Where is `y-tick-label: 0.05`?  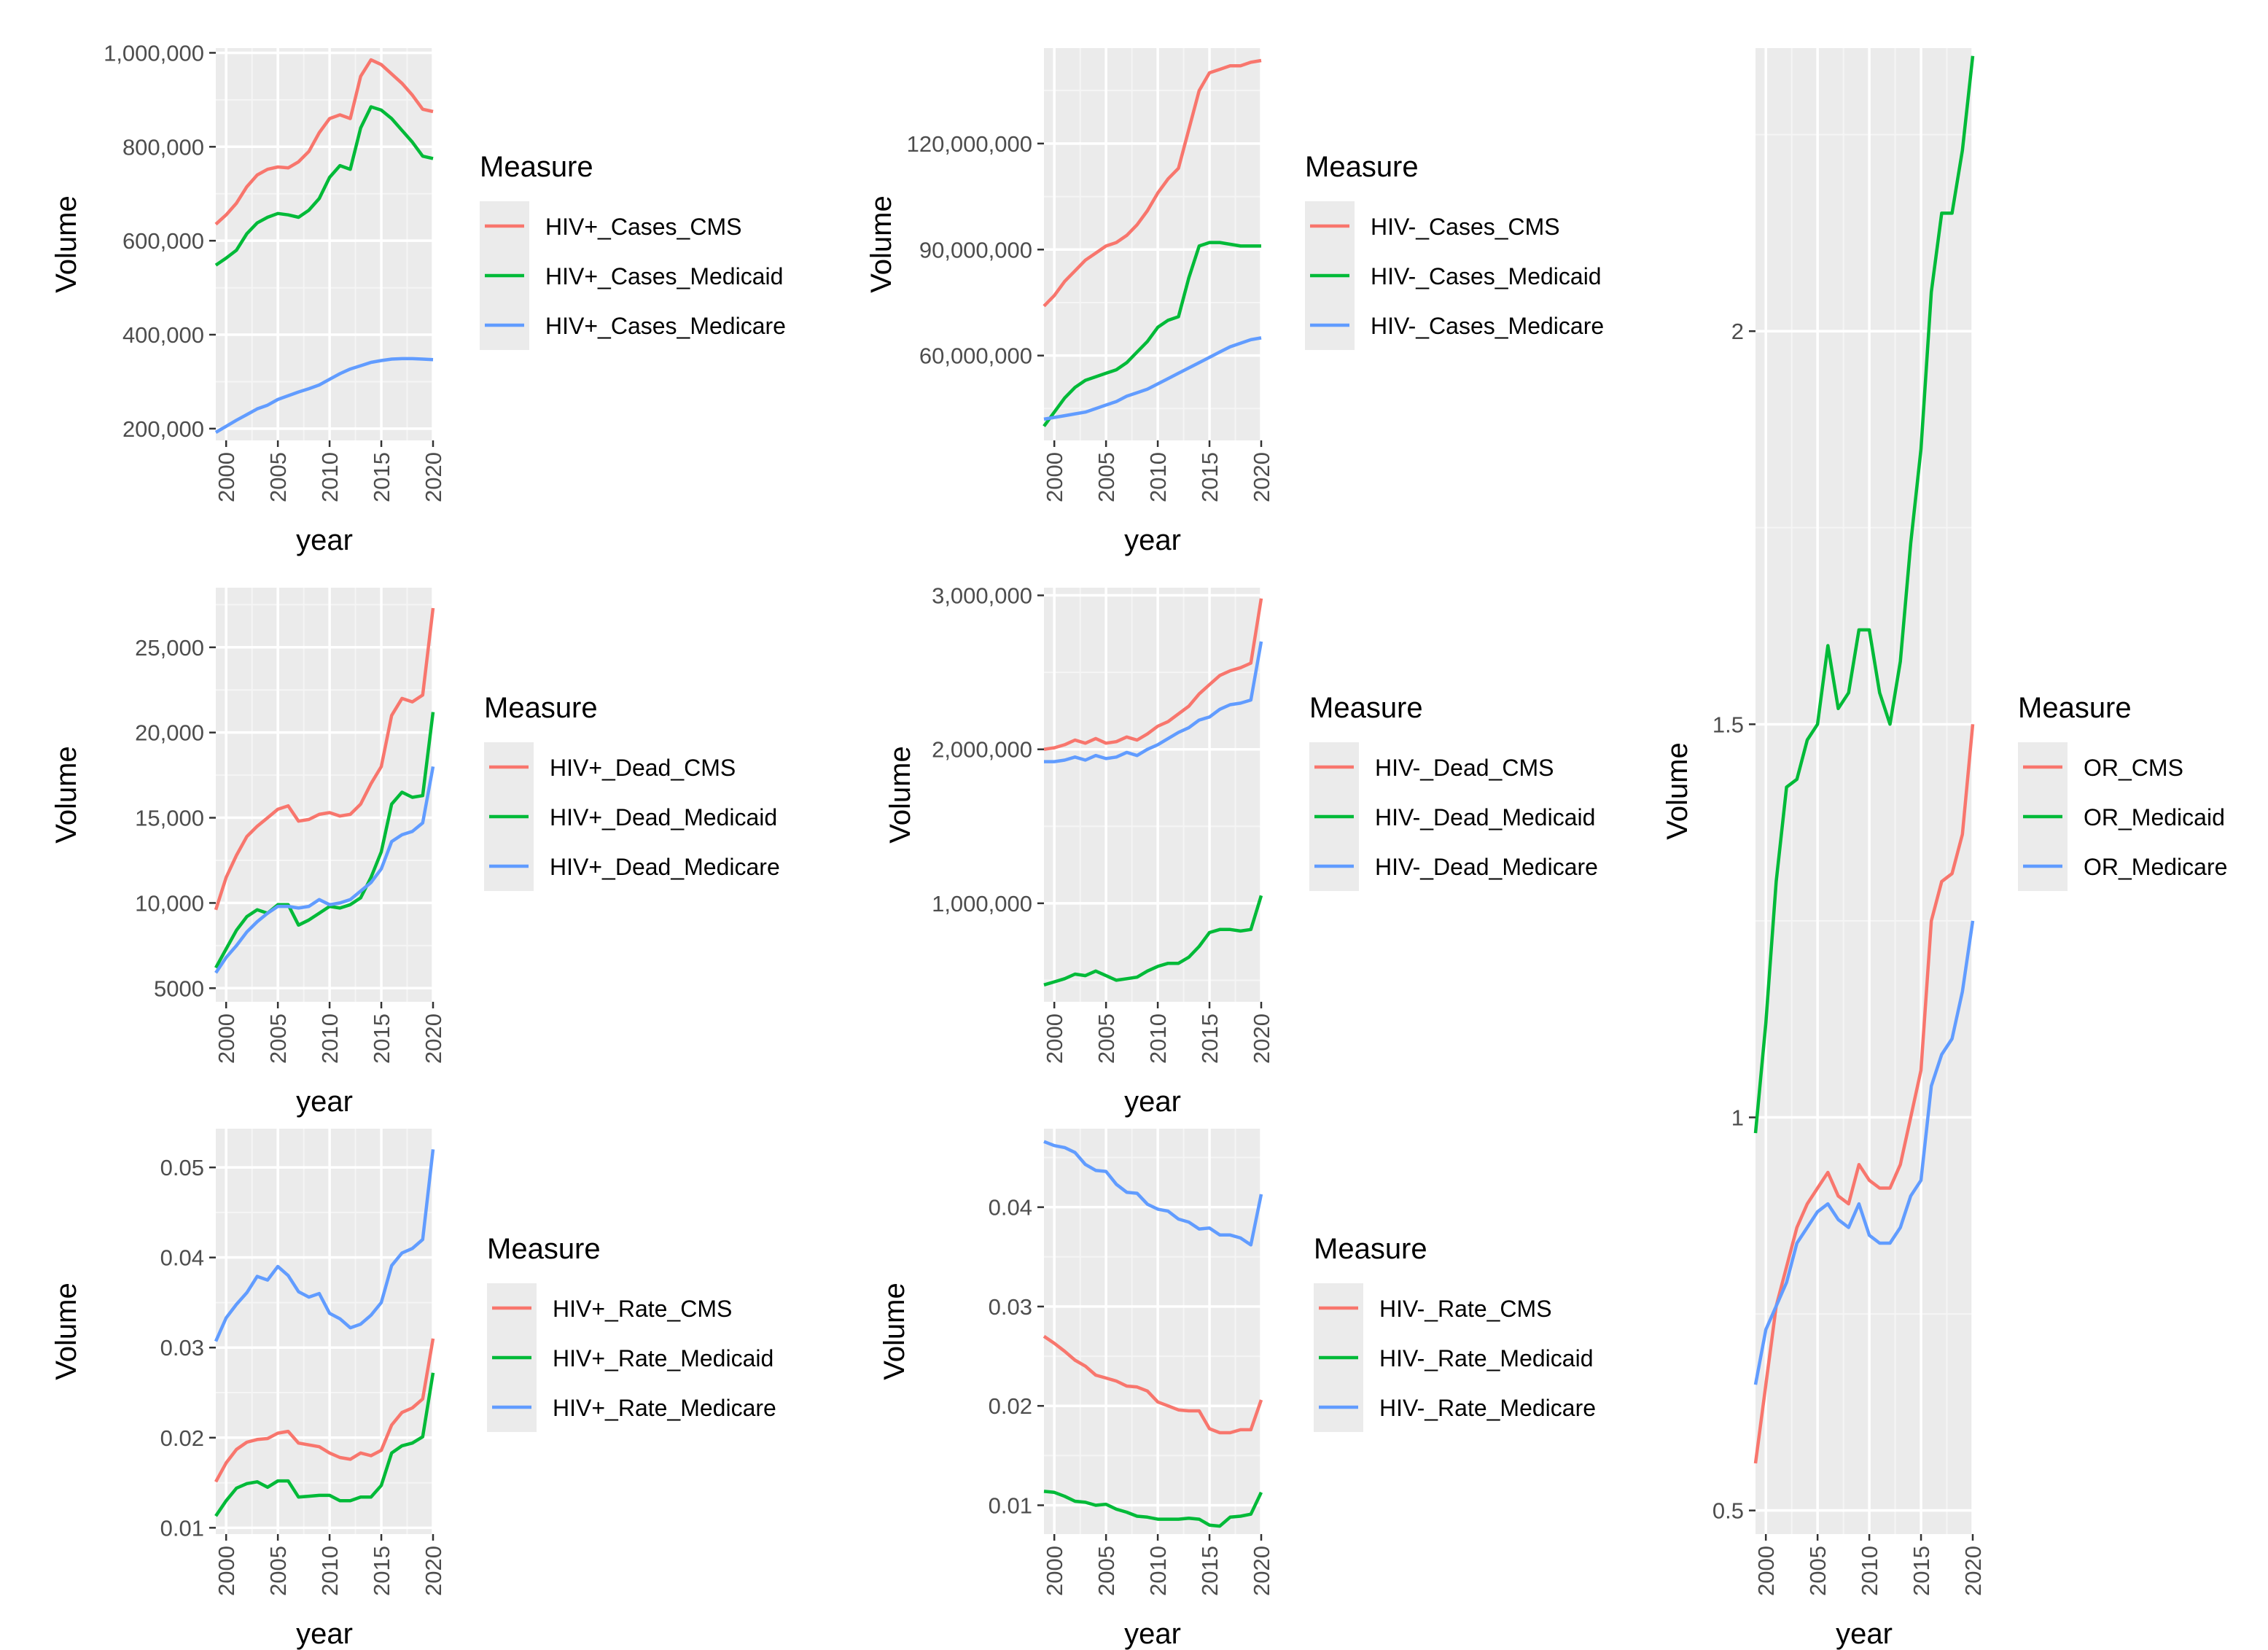 y-tick-label: 0.05 is located at coordinates (182, 1167).